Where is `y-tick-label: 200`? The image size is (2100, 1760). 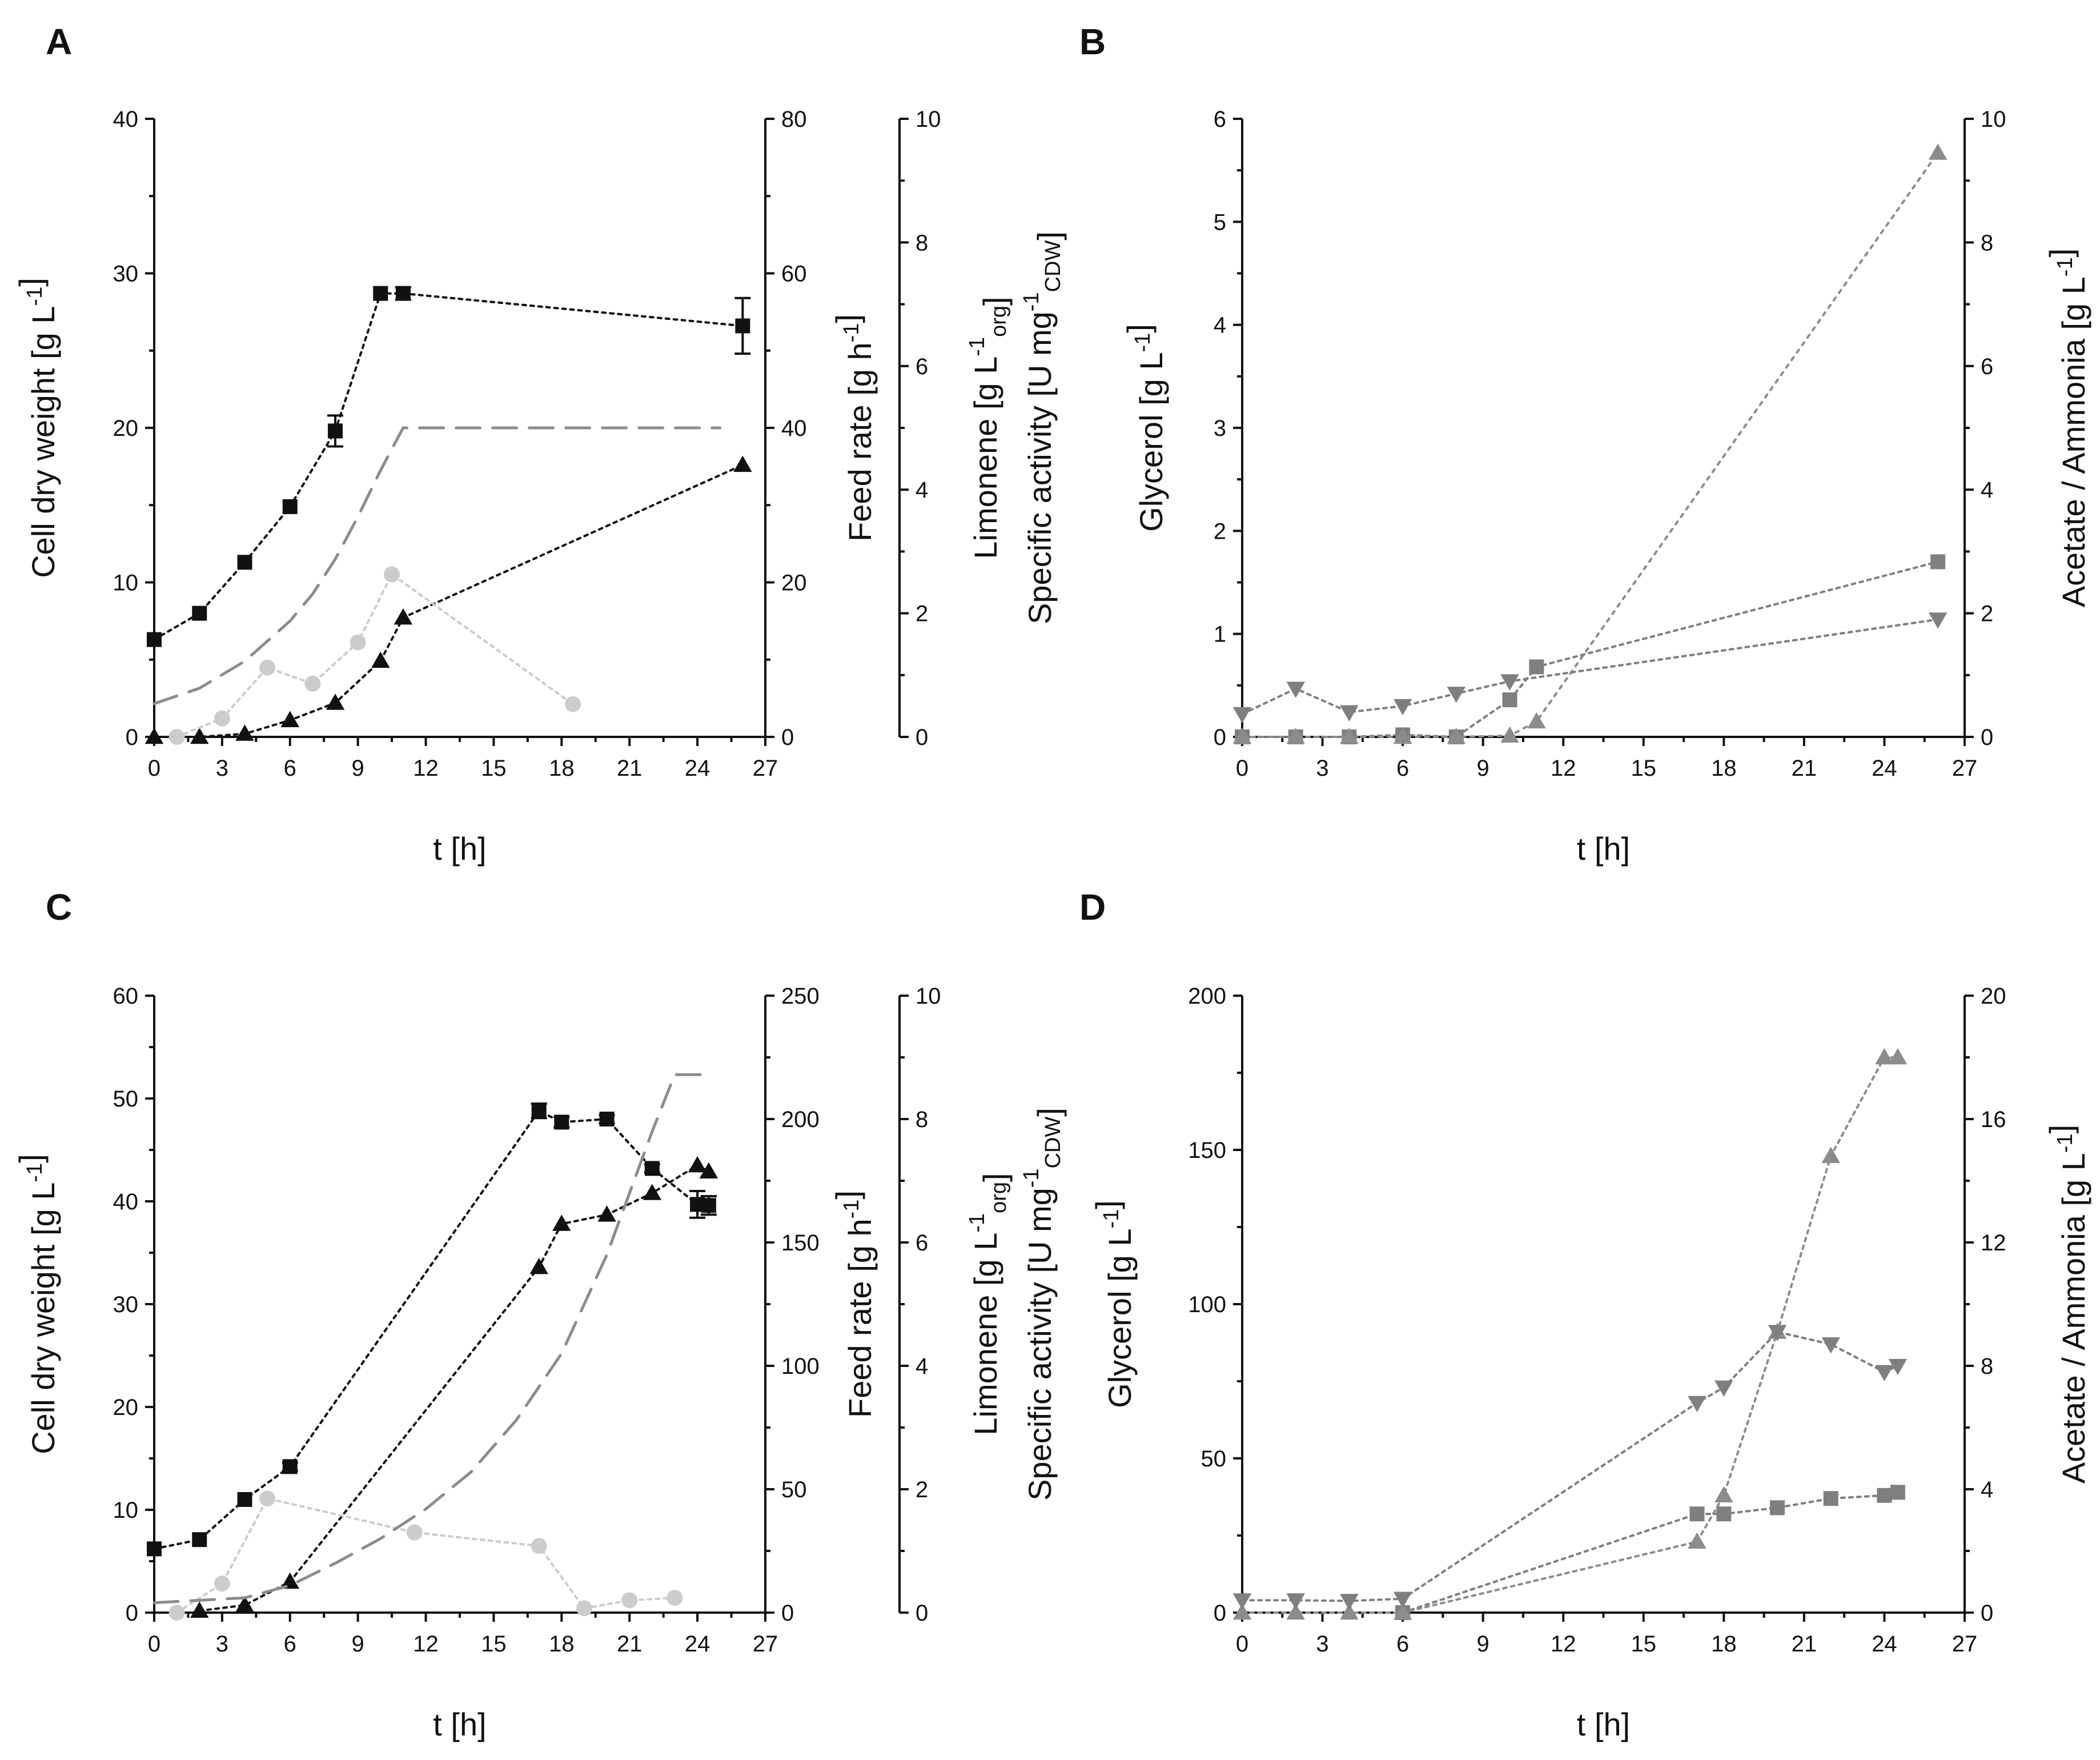
y-tick-label: 200 is located at coordinates (1207, 996).